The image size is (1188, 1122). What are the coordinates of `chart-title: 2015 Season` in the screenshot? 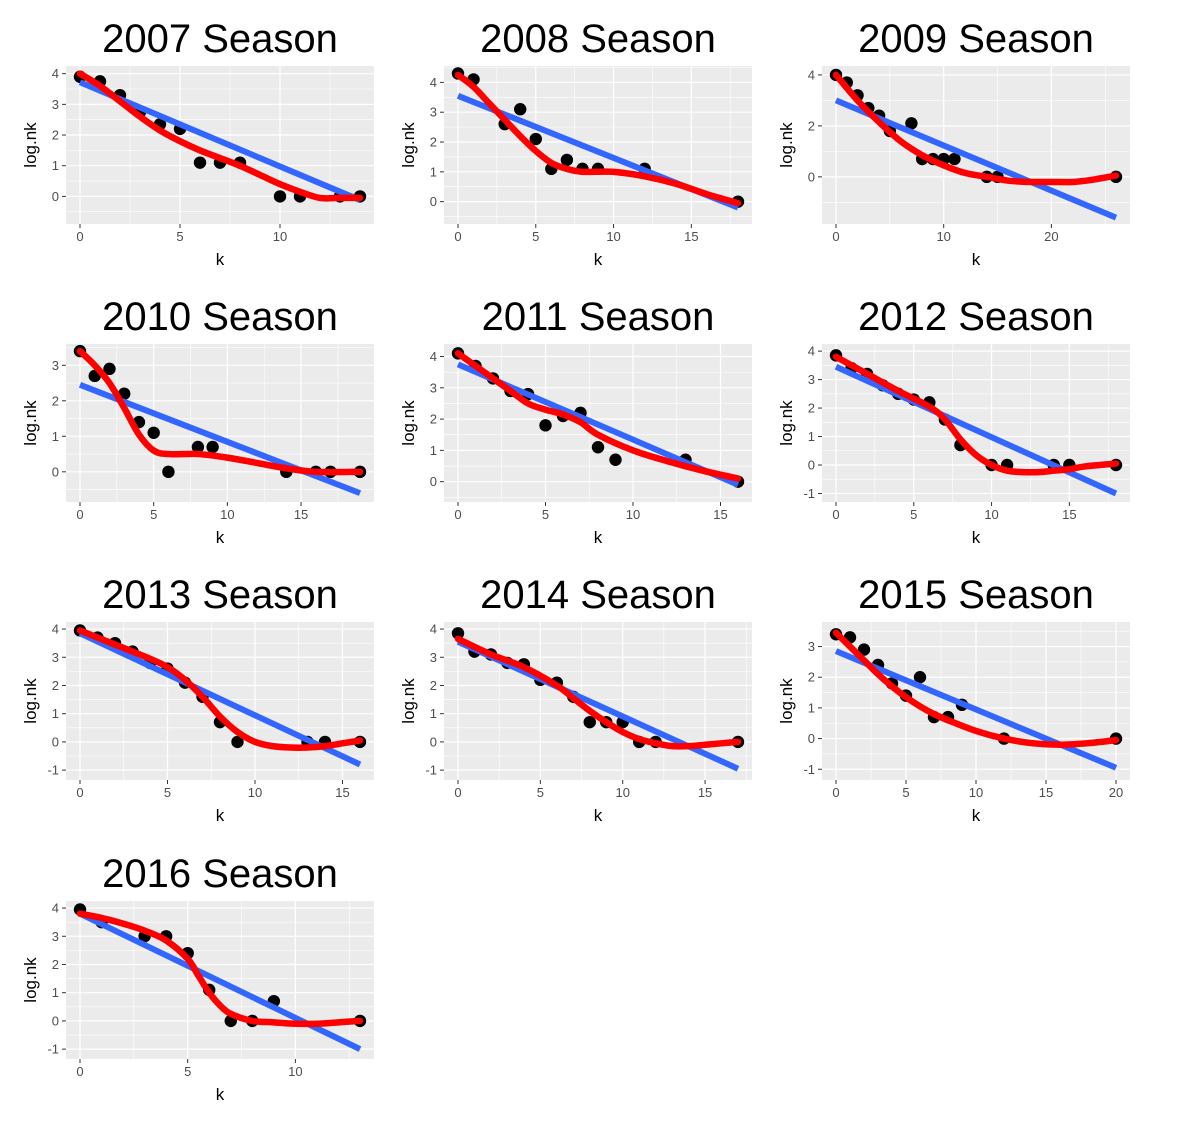 It's located at (976, 595).